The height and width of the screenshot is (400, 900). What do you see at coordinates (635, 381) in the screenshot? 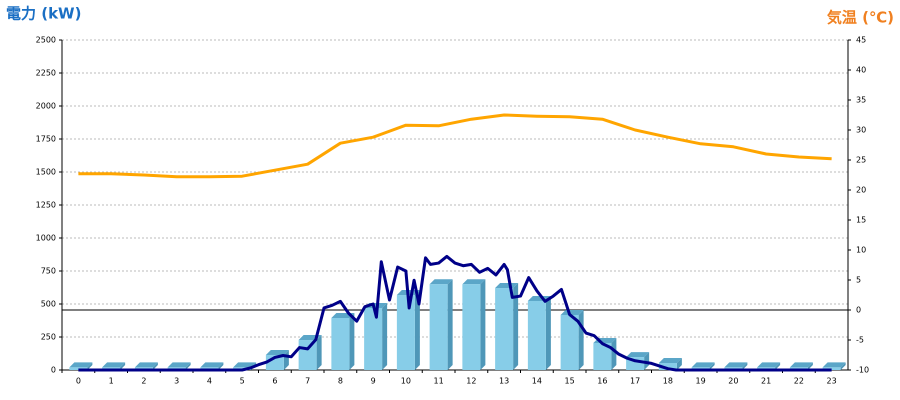
I see `x-tick-label: 17` at bounding box center [635, 381].